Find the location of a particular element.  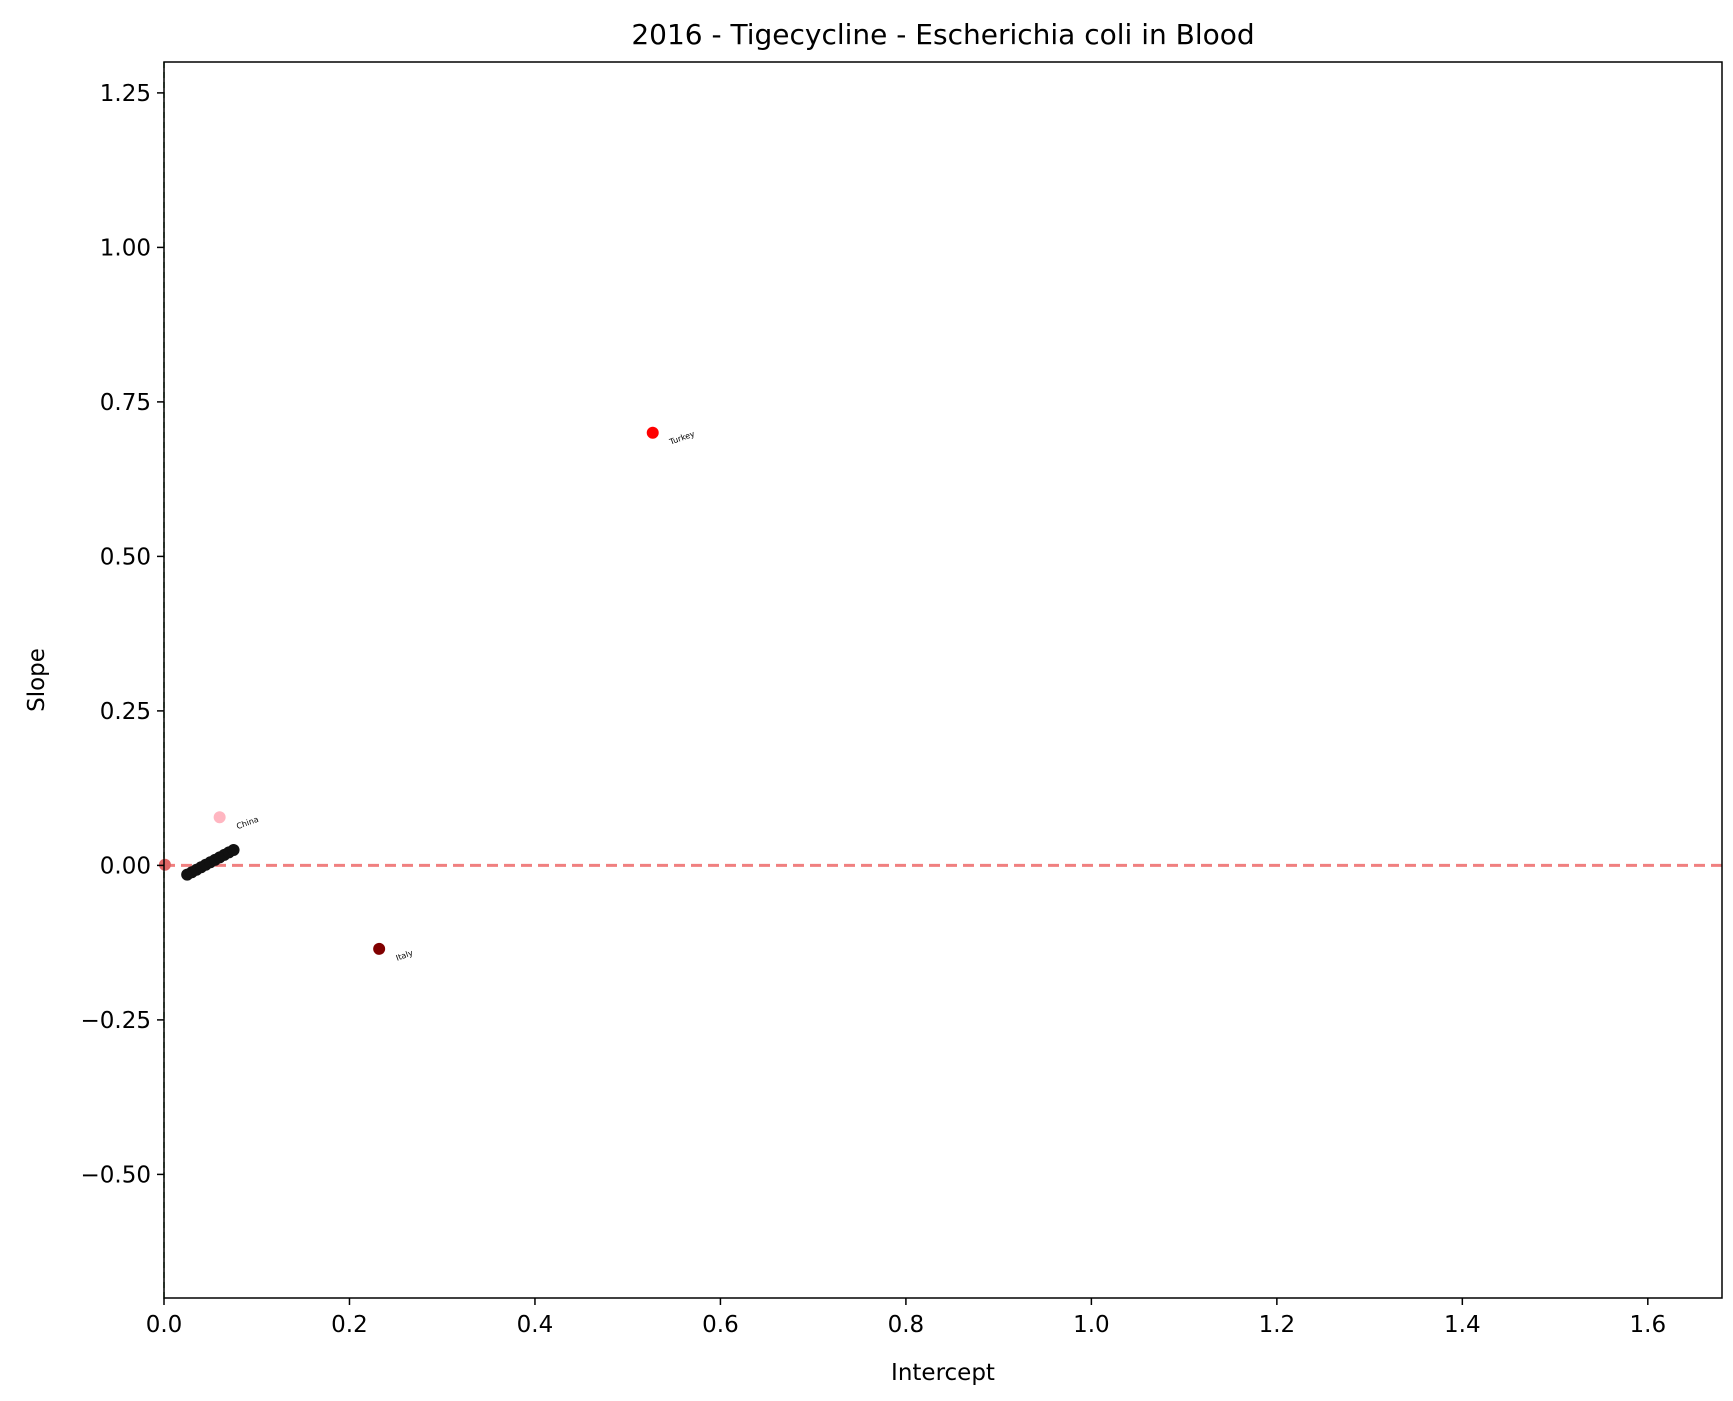

x-tick-label: 1.6 is located at coordinates (1648, 1325).